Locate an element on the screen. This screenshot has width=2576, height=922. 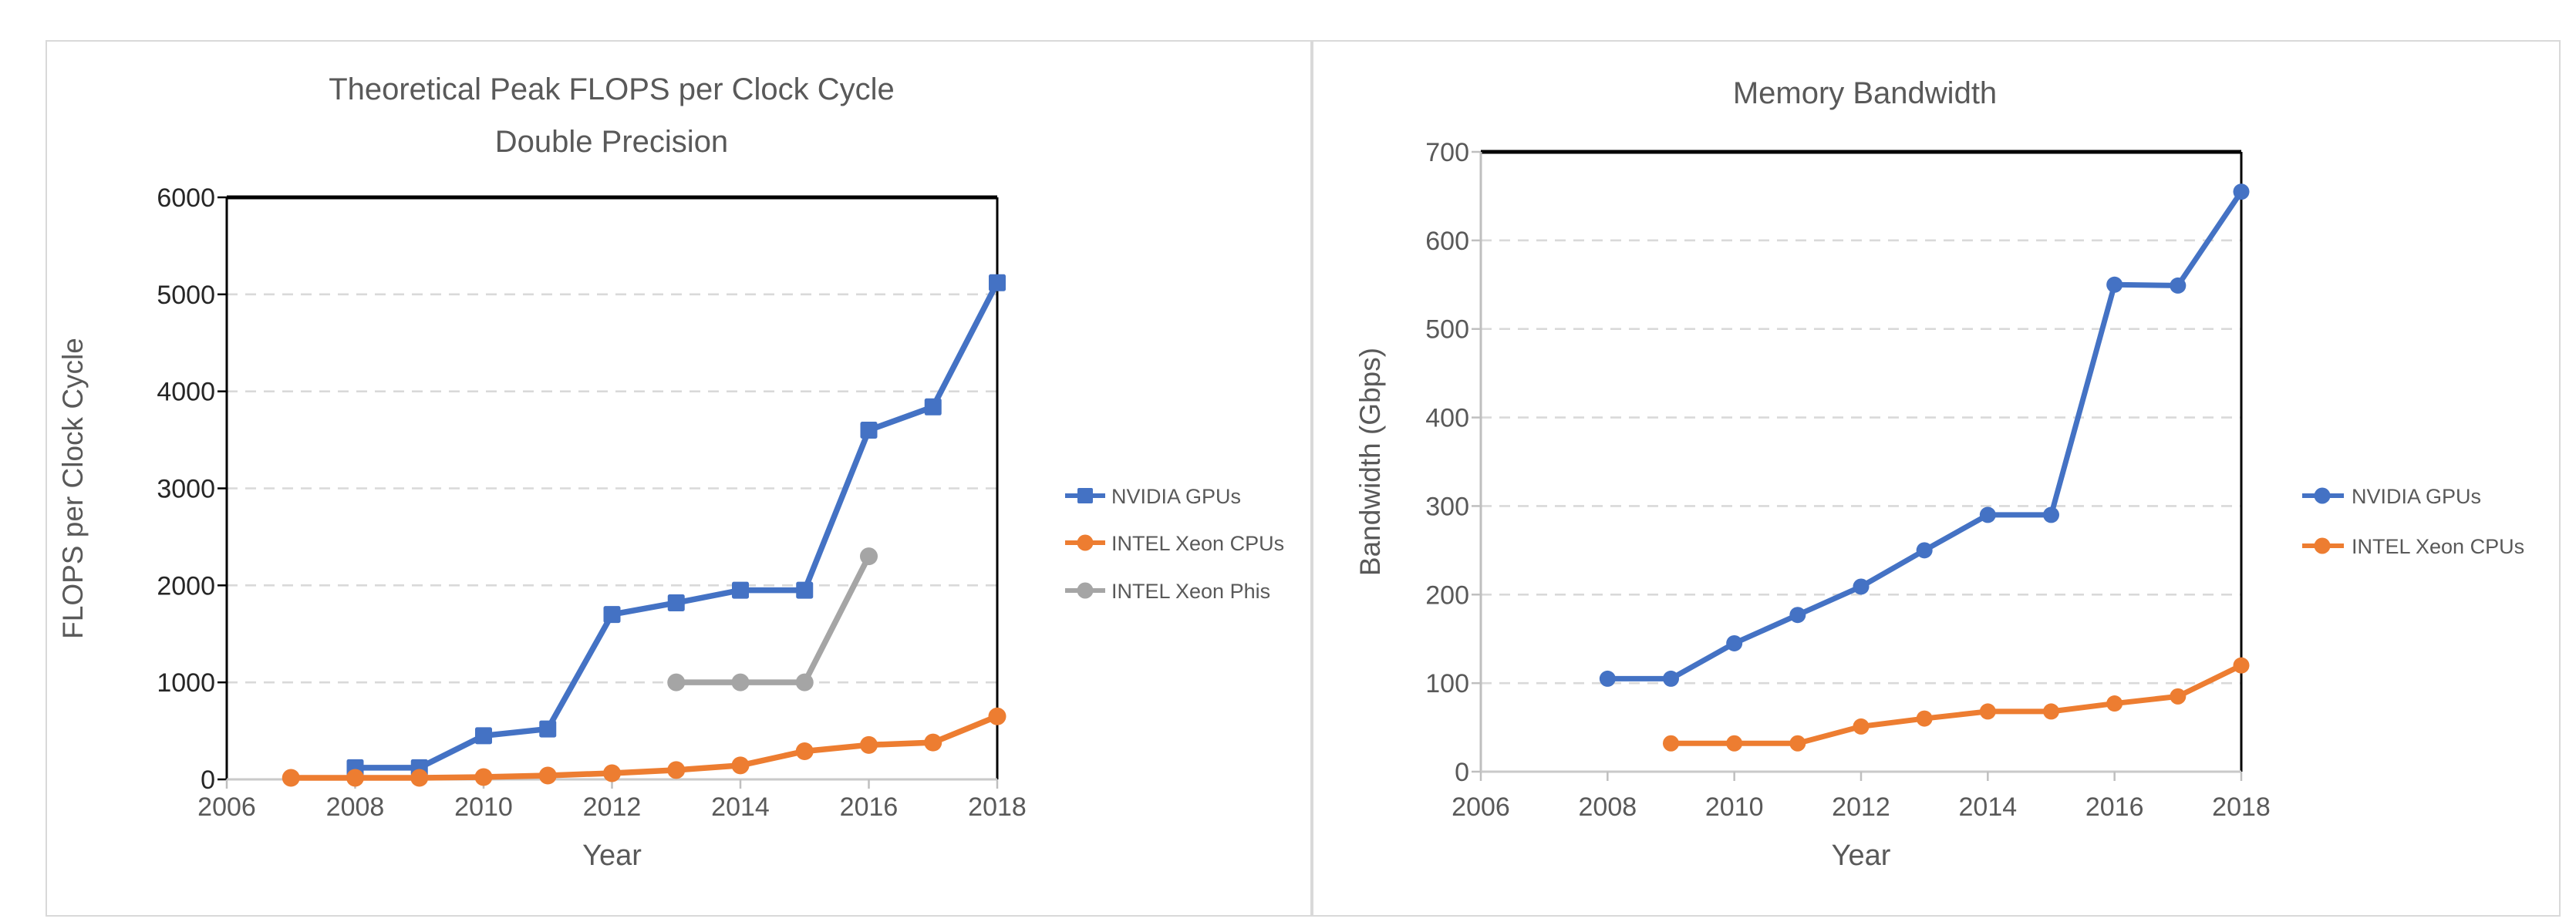
y-tick-label: 3000 is located at coordinates (186, 490).